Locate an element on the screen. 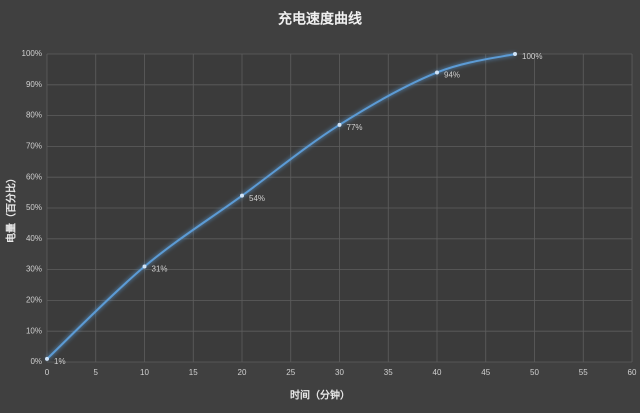 This screenshot has height=413, width=640. y-tick-label: 30% is located at coordinates (34, 269).